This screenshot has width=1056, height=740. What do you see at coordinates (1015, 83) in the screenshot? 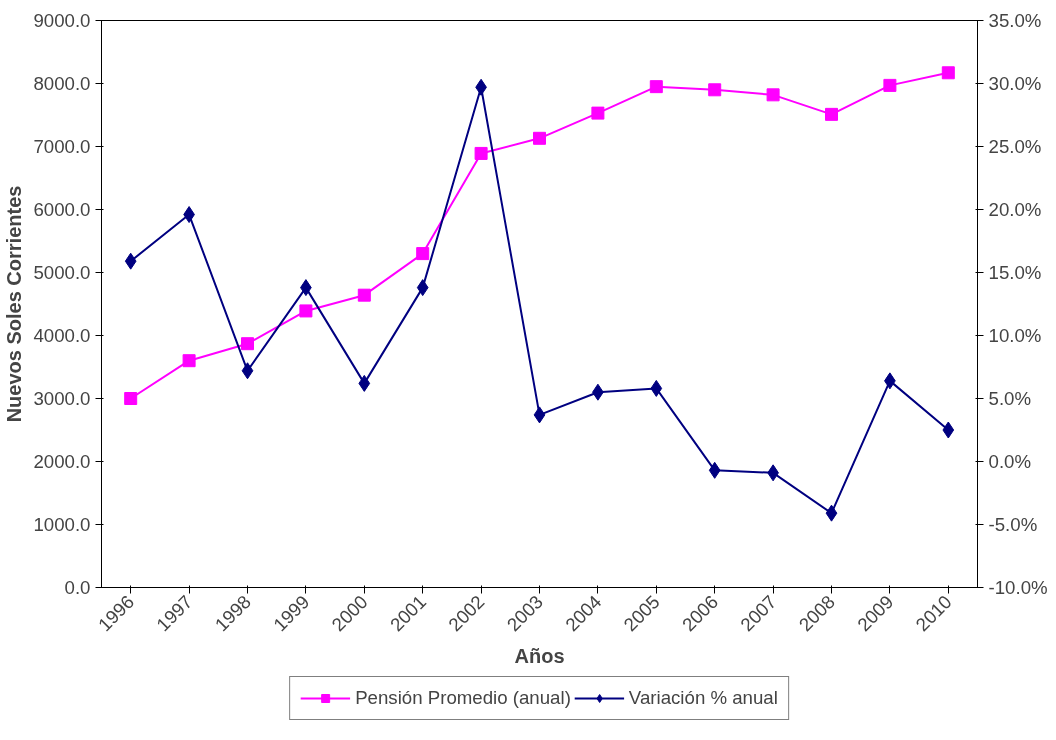
I see `y2-tick-label: 30.0%` at bounding box center [1015, 83].